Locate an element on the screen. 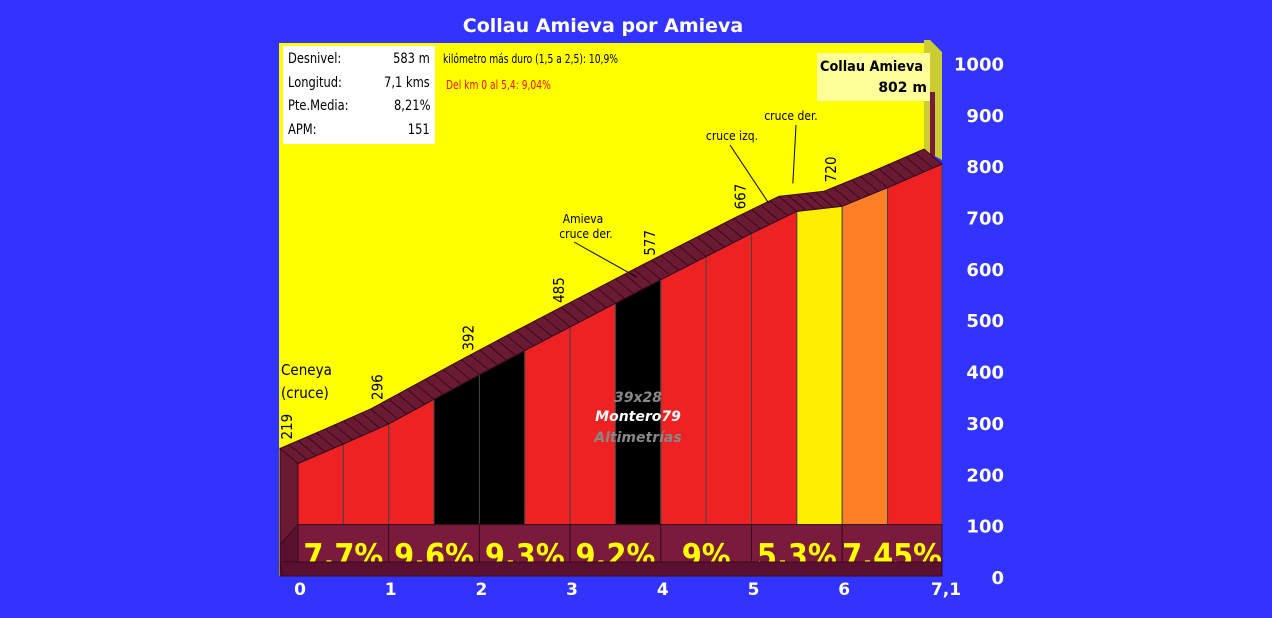  watermark-line-1: 39x28 is located at coordinates (638, 398).